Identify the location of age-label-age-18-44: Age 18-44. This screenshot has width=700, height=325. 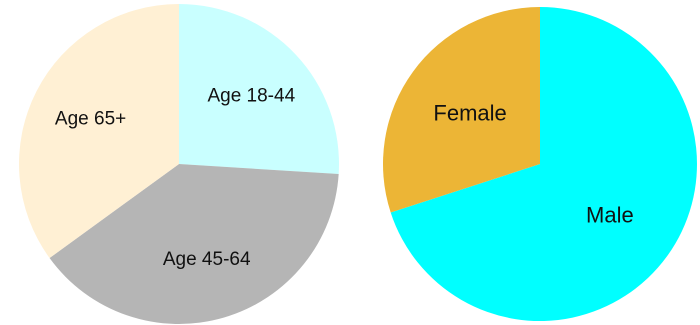
(251, 96).